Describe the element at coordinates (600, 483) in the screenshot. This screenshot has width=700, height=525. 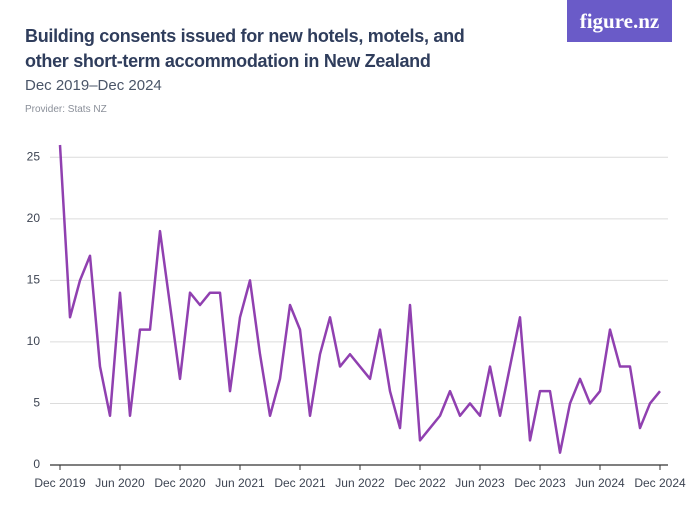
I see `x-tick-label: Jun 2024` at that location.